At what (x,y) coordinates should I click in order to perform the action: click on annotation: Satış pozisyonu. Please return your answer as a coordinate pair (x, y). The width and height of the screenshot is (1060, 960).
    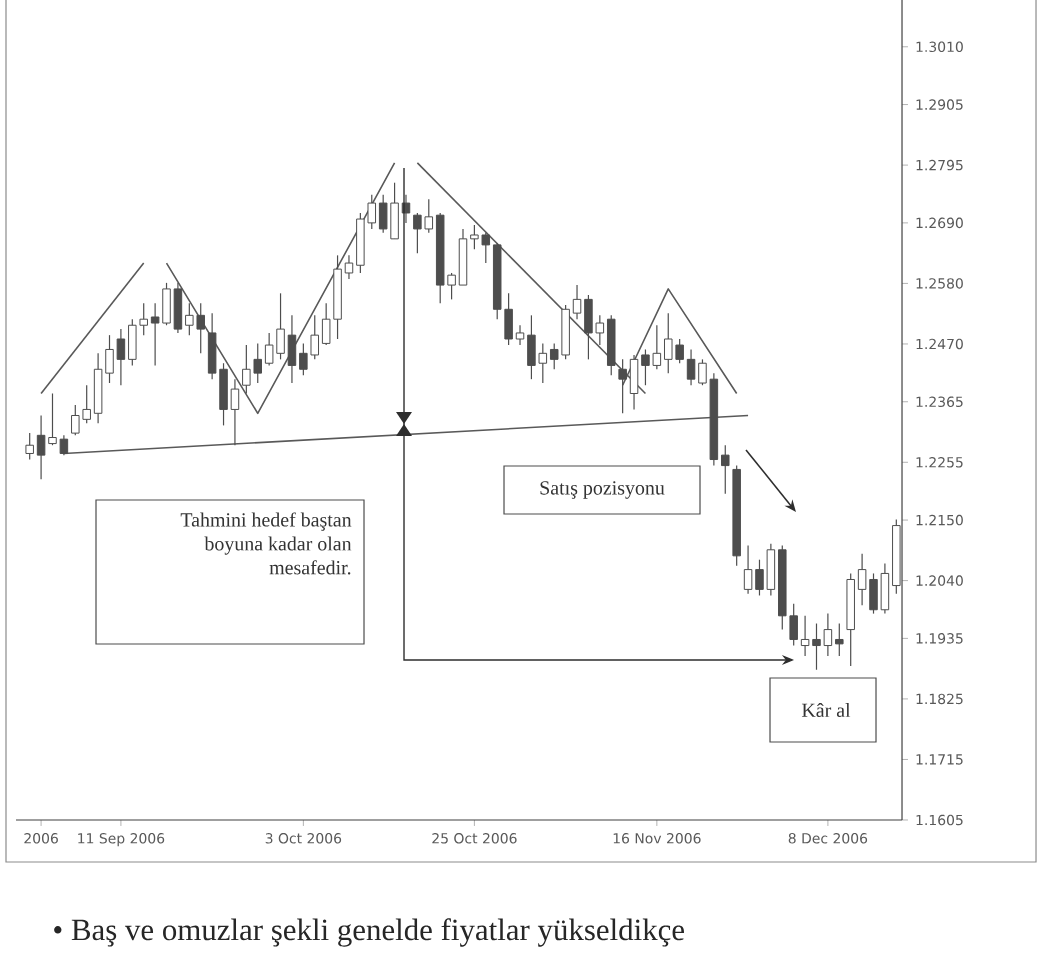
    Looking at the image, I should click on (602, 490).